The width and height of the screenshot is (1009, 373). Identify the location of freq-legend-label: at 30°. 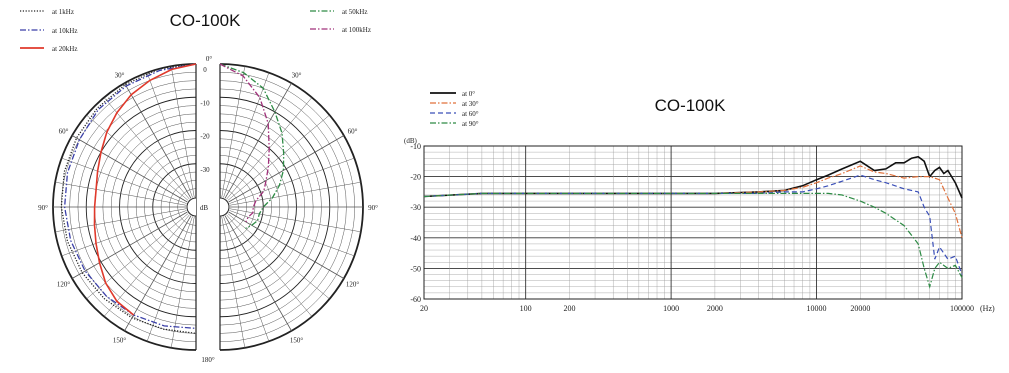
(470, 104).